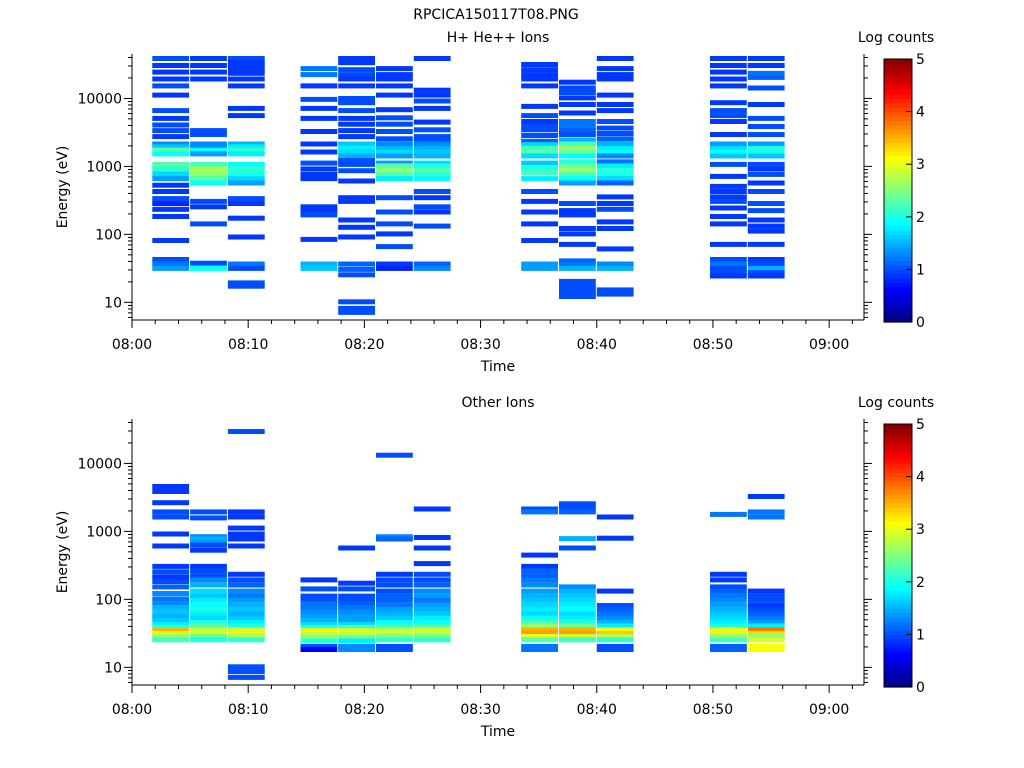  I want to click on y-tick-label: 10, so click(113, 303).